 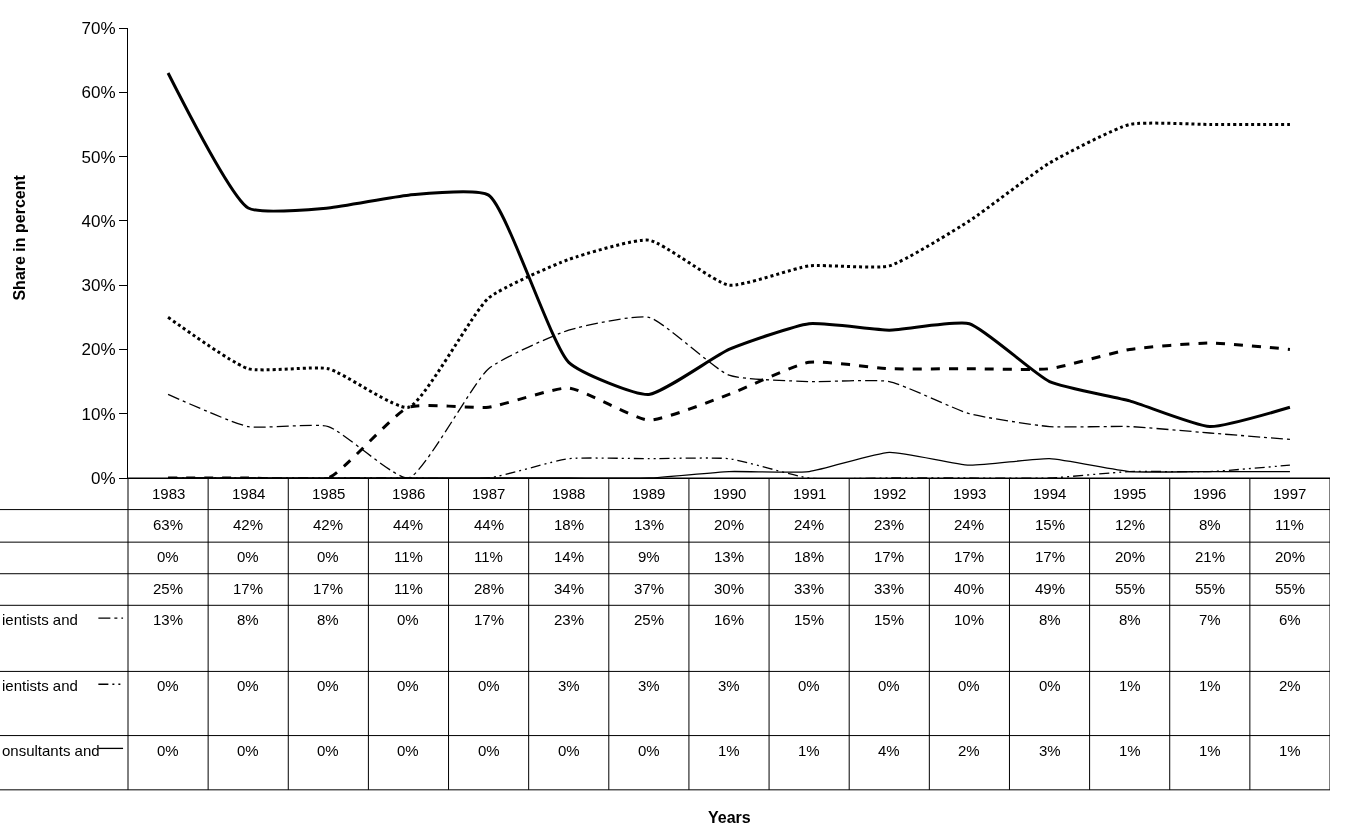 I want to click on data-label: 30%, so click(x=729, y=588).